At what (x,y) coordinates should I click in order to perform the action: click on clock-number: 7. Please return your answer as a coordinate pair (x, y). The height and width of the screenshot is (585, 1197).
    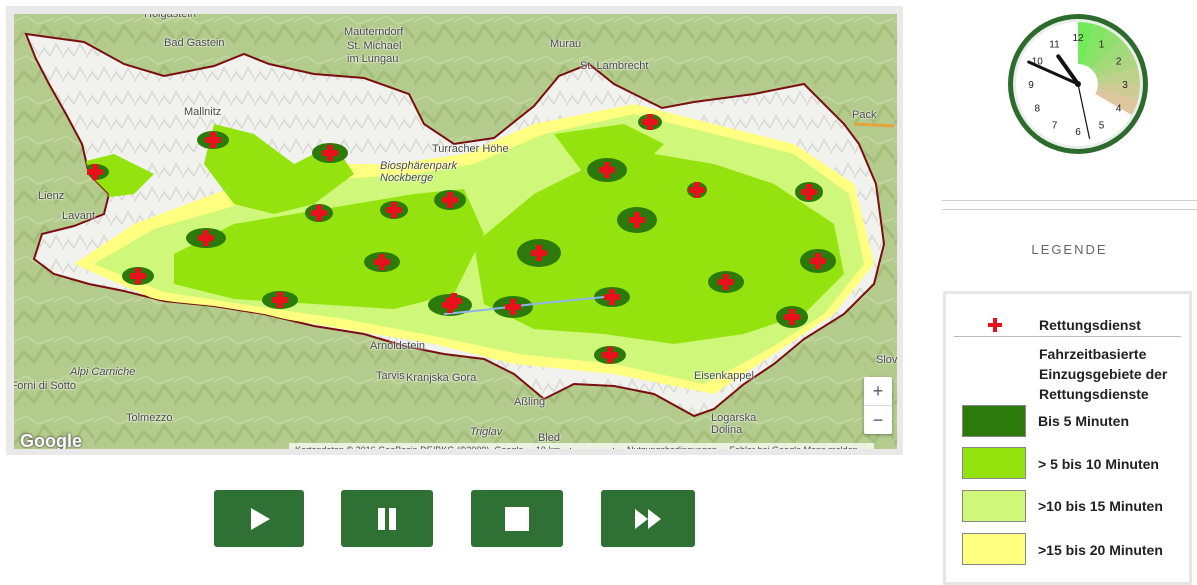
    Looking at the image, I should click on (1055, 126).